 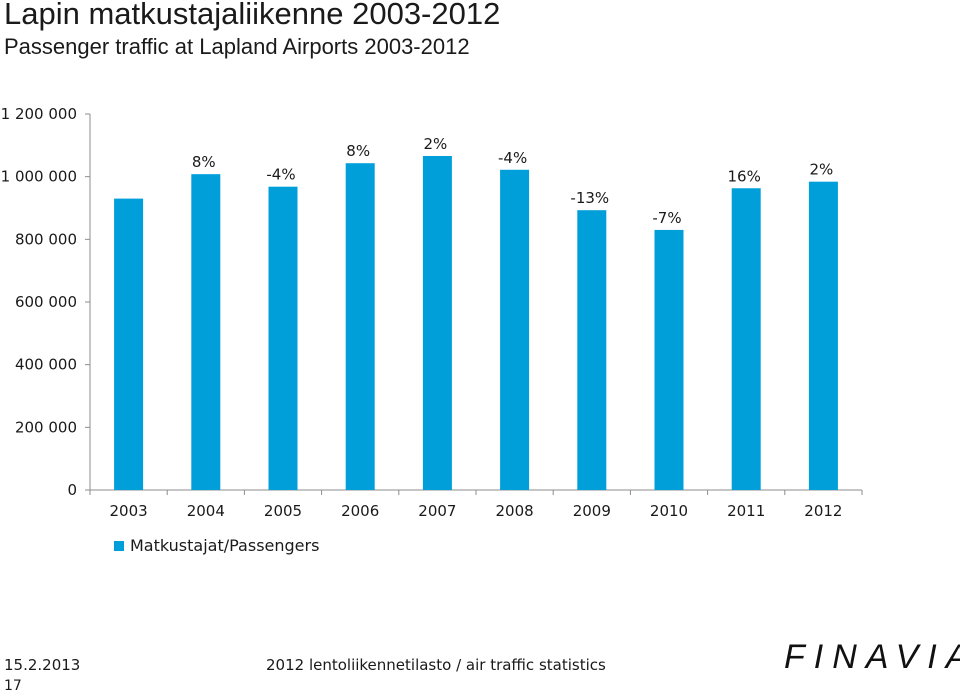 What do you see at coordinates (46, 302) in the screenshot?
I see `y-tick-label: 600 000` at bounding box center [46, 302].